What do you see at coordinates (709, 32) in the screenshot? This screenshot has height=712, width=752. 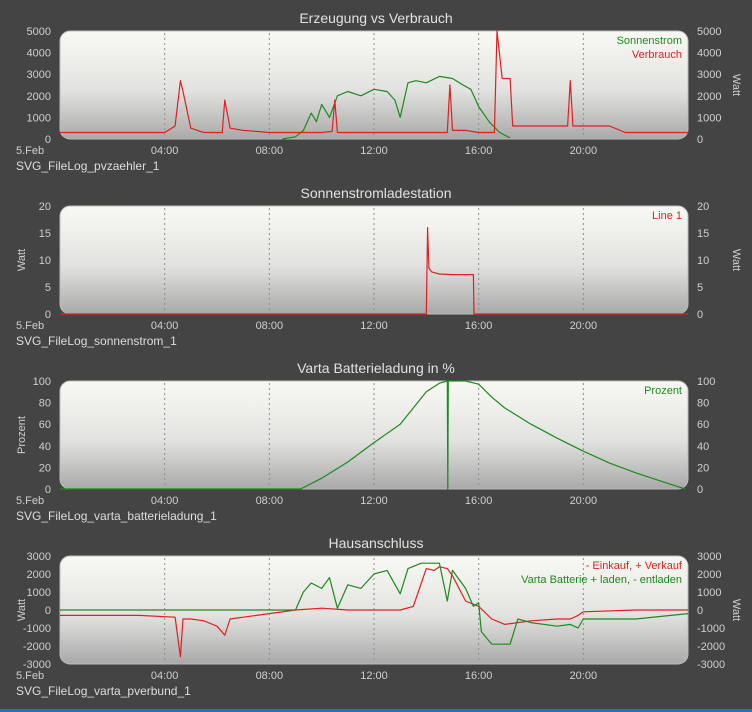 I see `y-tick-label-right: 5000` at bounding box center [709, 32].